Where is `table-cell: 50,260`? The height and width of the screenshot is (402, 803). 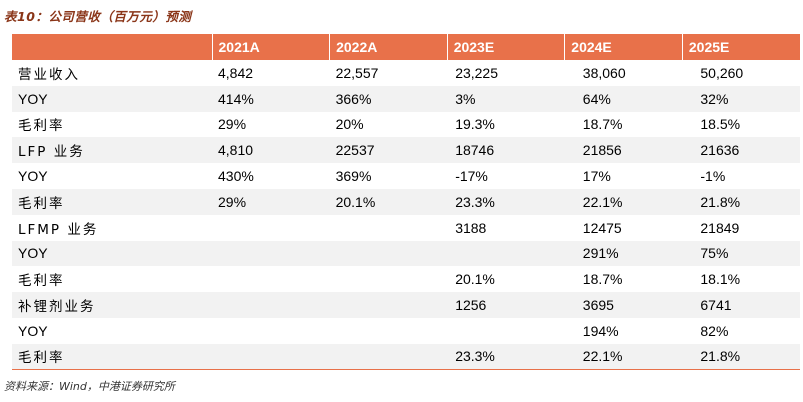 table-cell: 50,260 is located at coordinates (722, 72).